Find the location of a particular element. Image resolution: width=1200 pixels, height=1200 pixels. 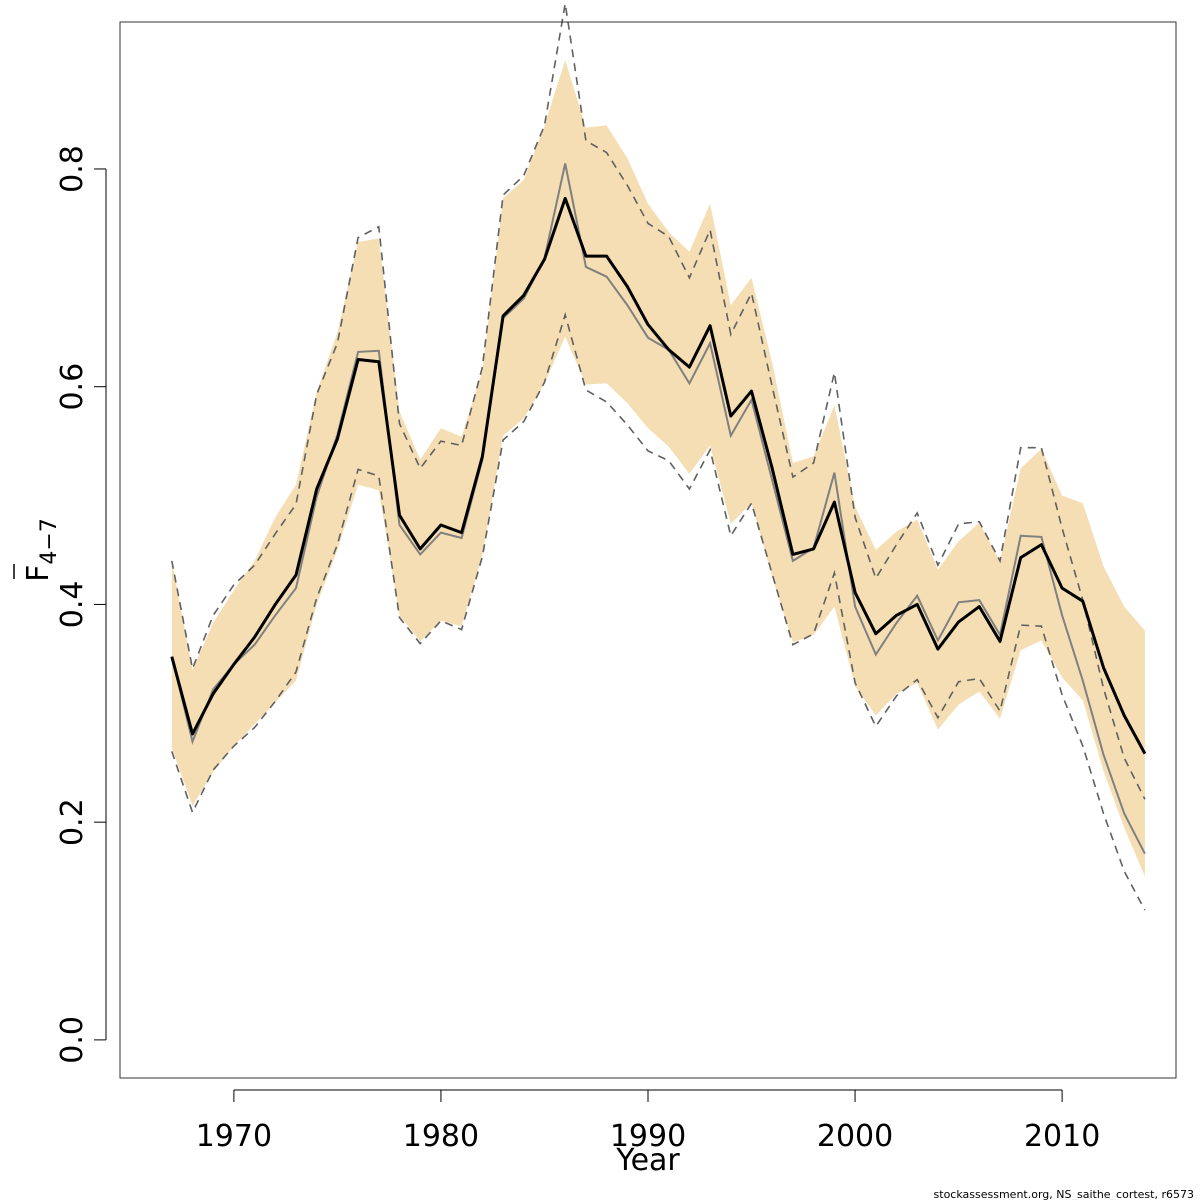

y-axis-title: F4−7 is located at coordinates (41, 550).